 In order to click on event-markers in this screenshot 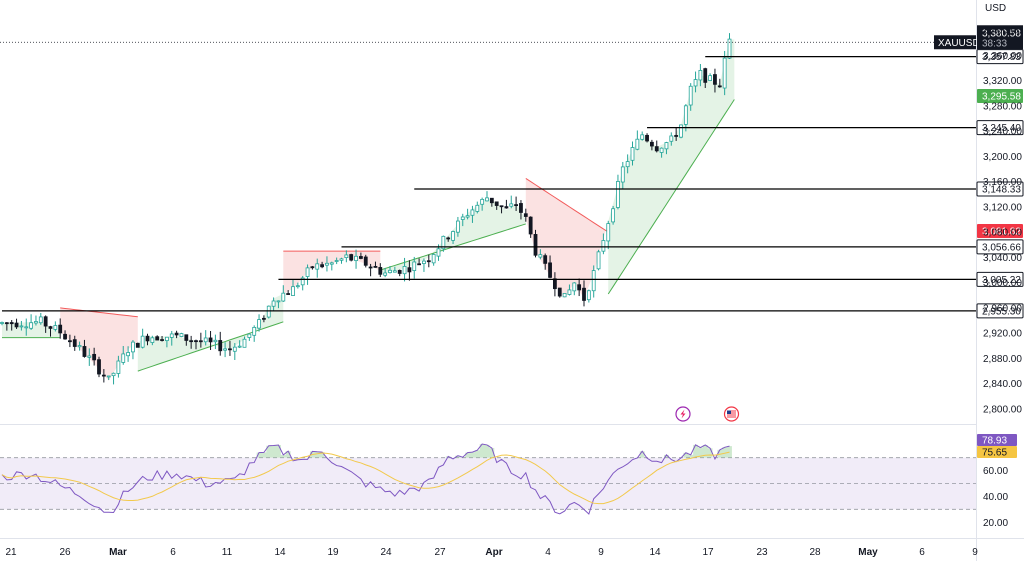, I will do `click(707, 414)`.